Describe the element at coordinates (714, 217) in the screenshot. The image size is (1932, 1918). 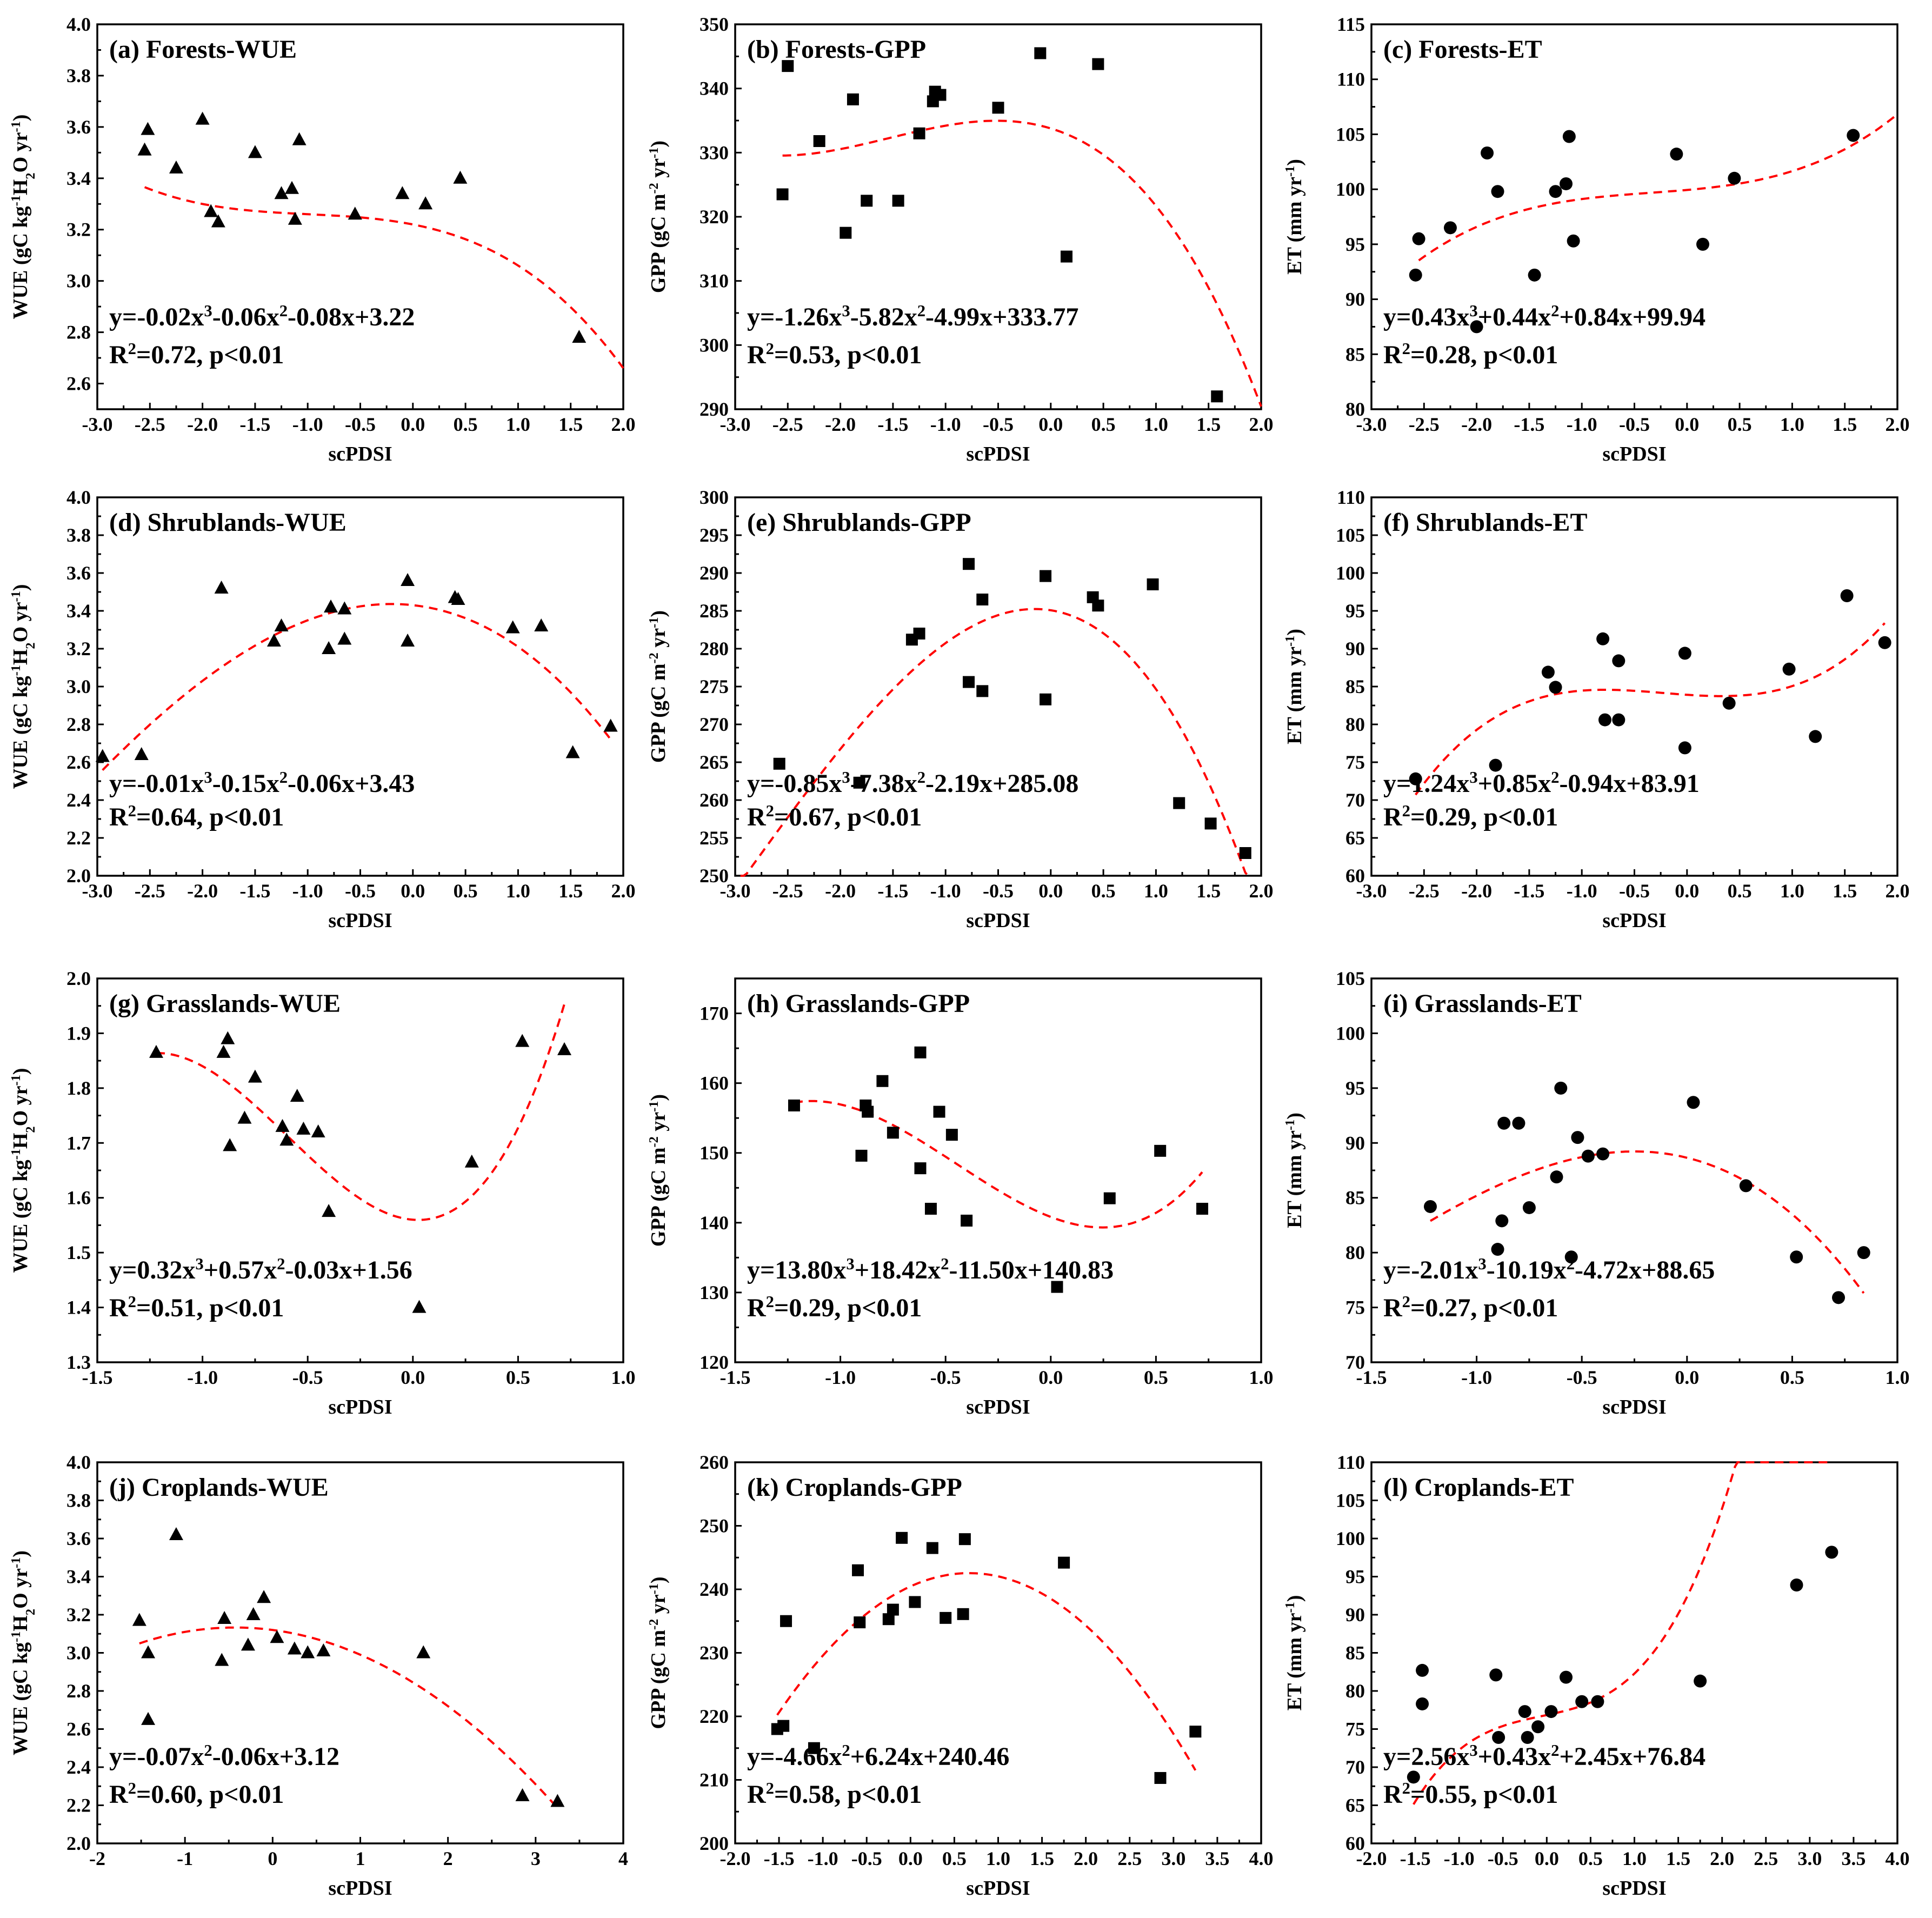
I see `y-tick-label: 320` at that location.